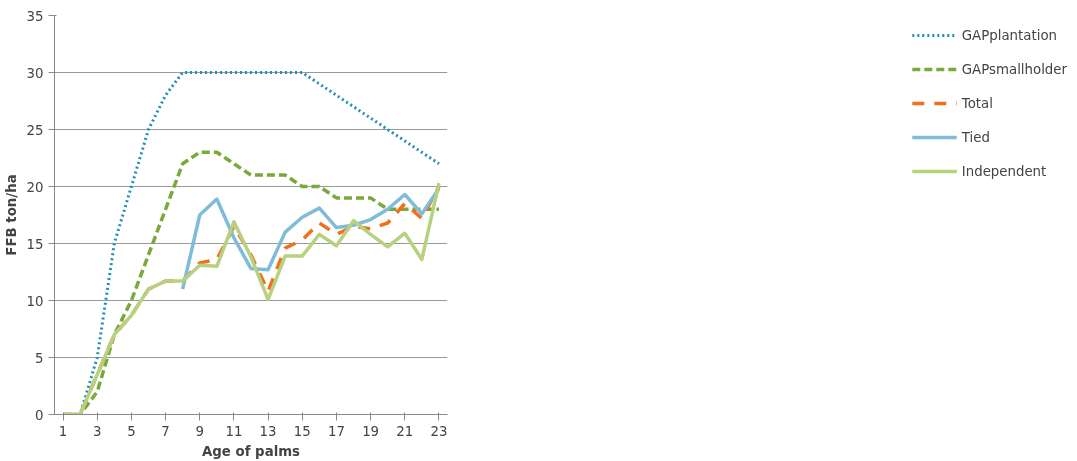  What do you see at coordinates (1009, 35) in the screenshot?
I see `legend-label: GAPplantation` at bounding box center [1009, 35].